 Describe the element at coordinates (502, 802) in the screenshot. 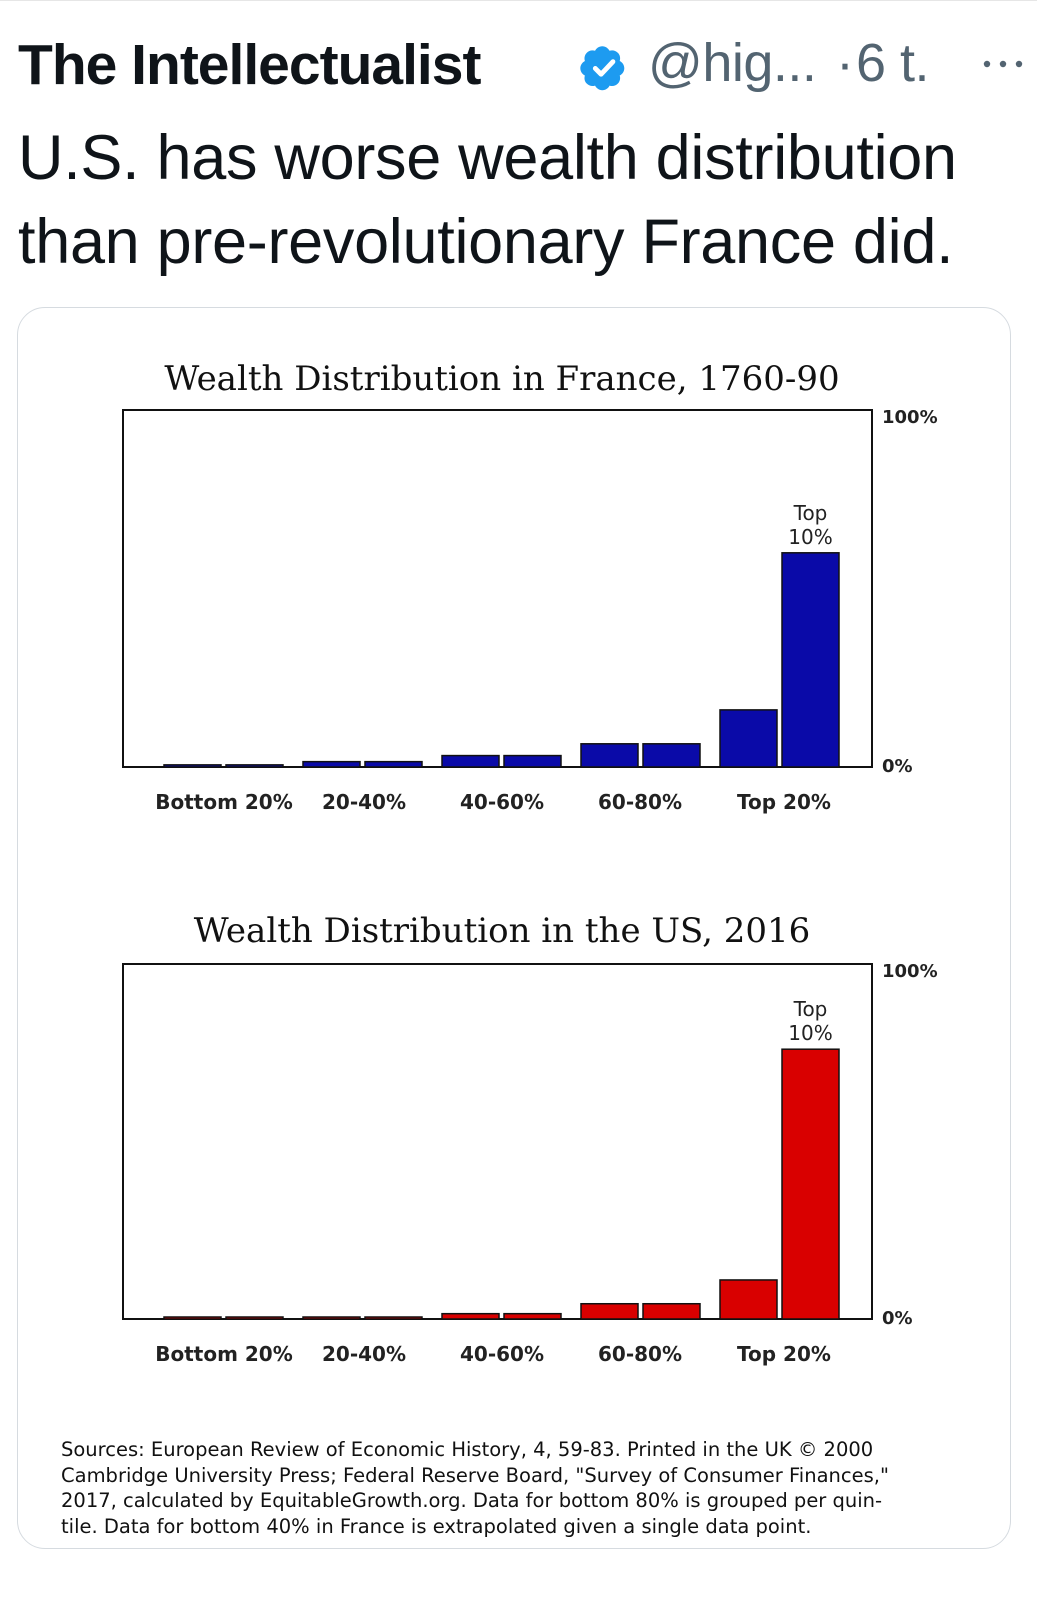

I see `france-xtick-label: 40-60%` at that location.